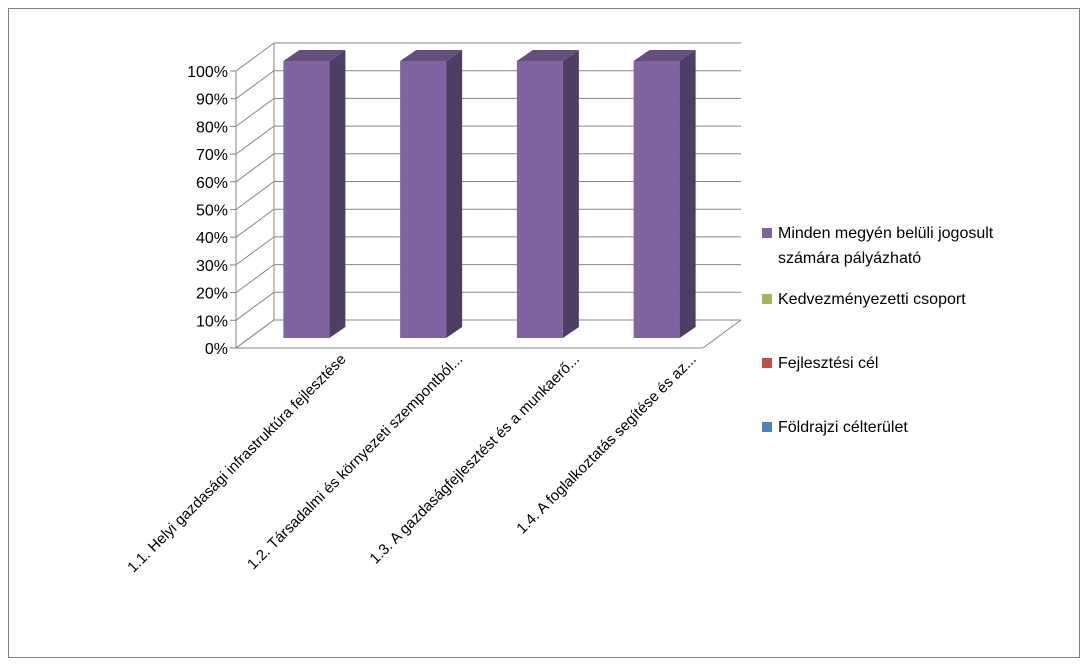 The image size is (1090, 665). I want to click on y-tick-label: 10%, so click(212, 321).